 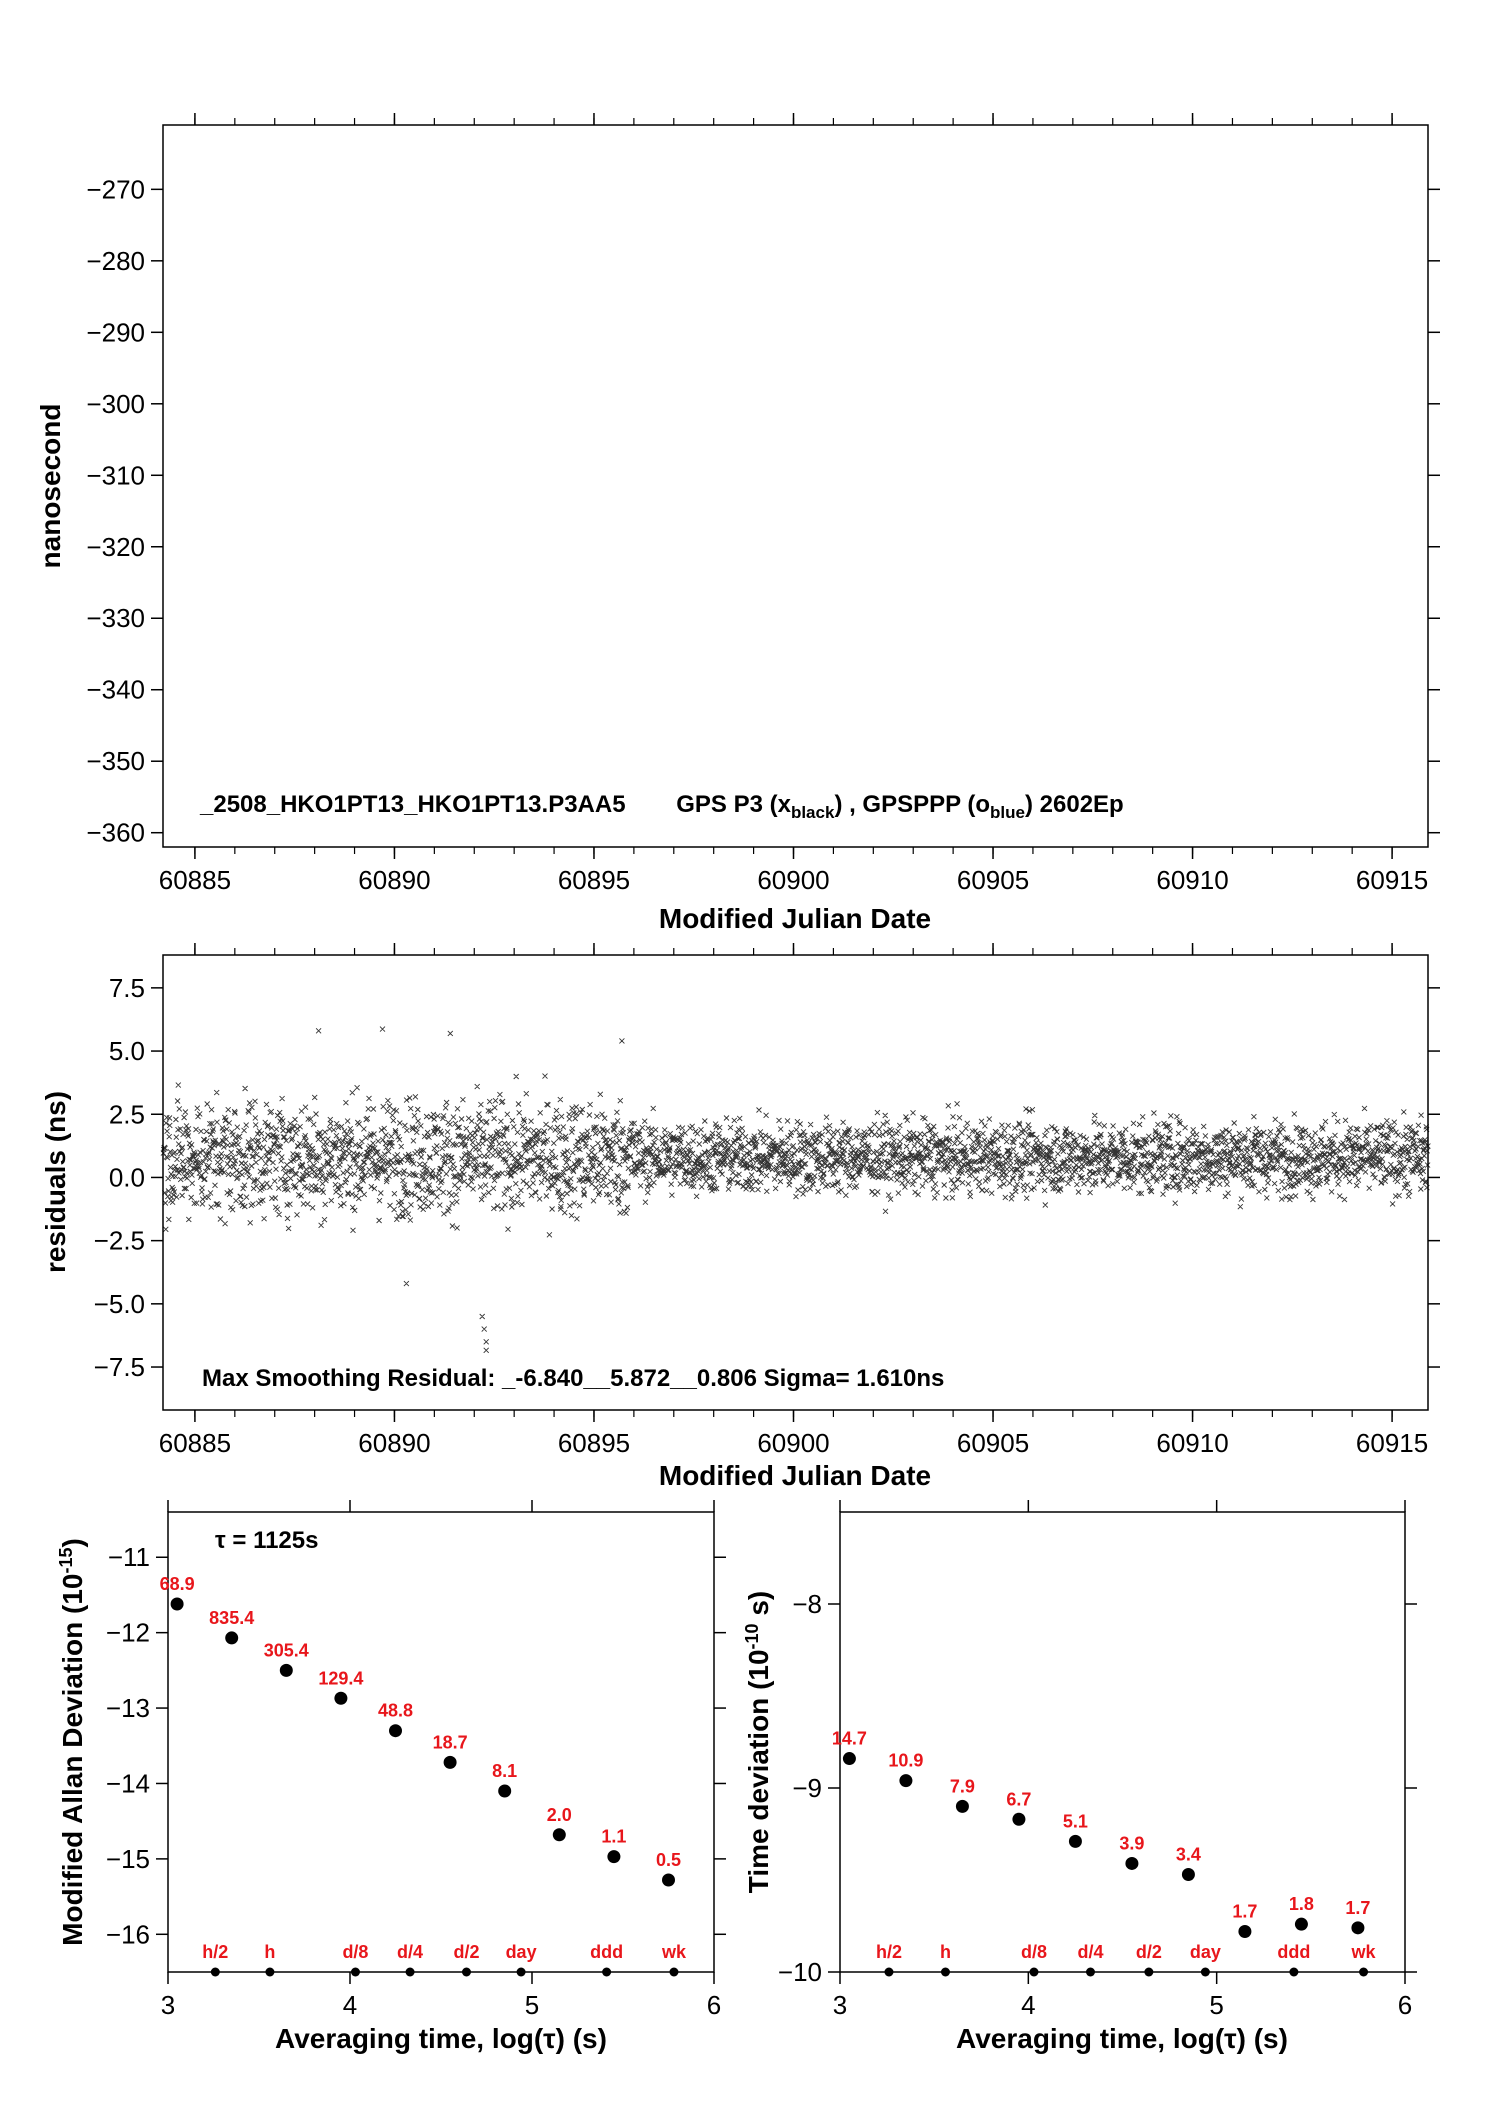 I want to click on dev-point-label: 1.1, so click(x=613, y=1837).